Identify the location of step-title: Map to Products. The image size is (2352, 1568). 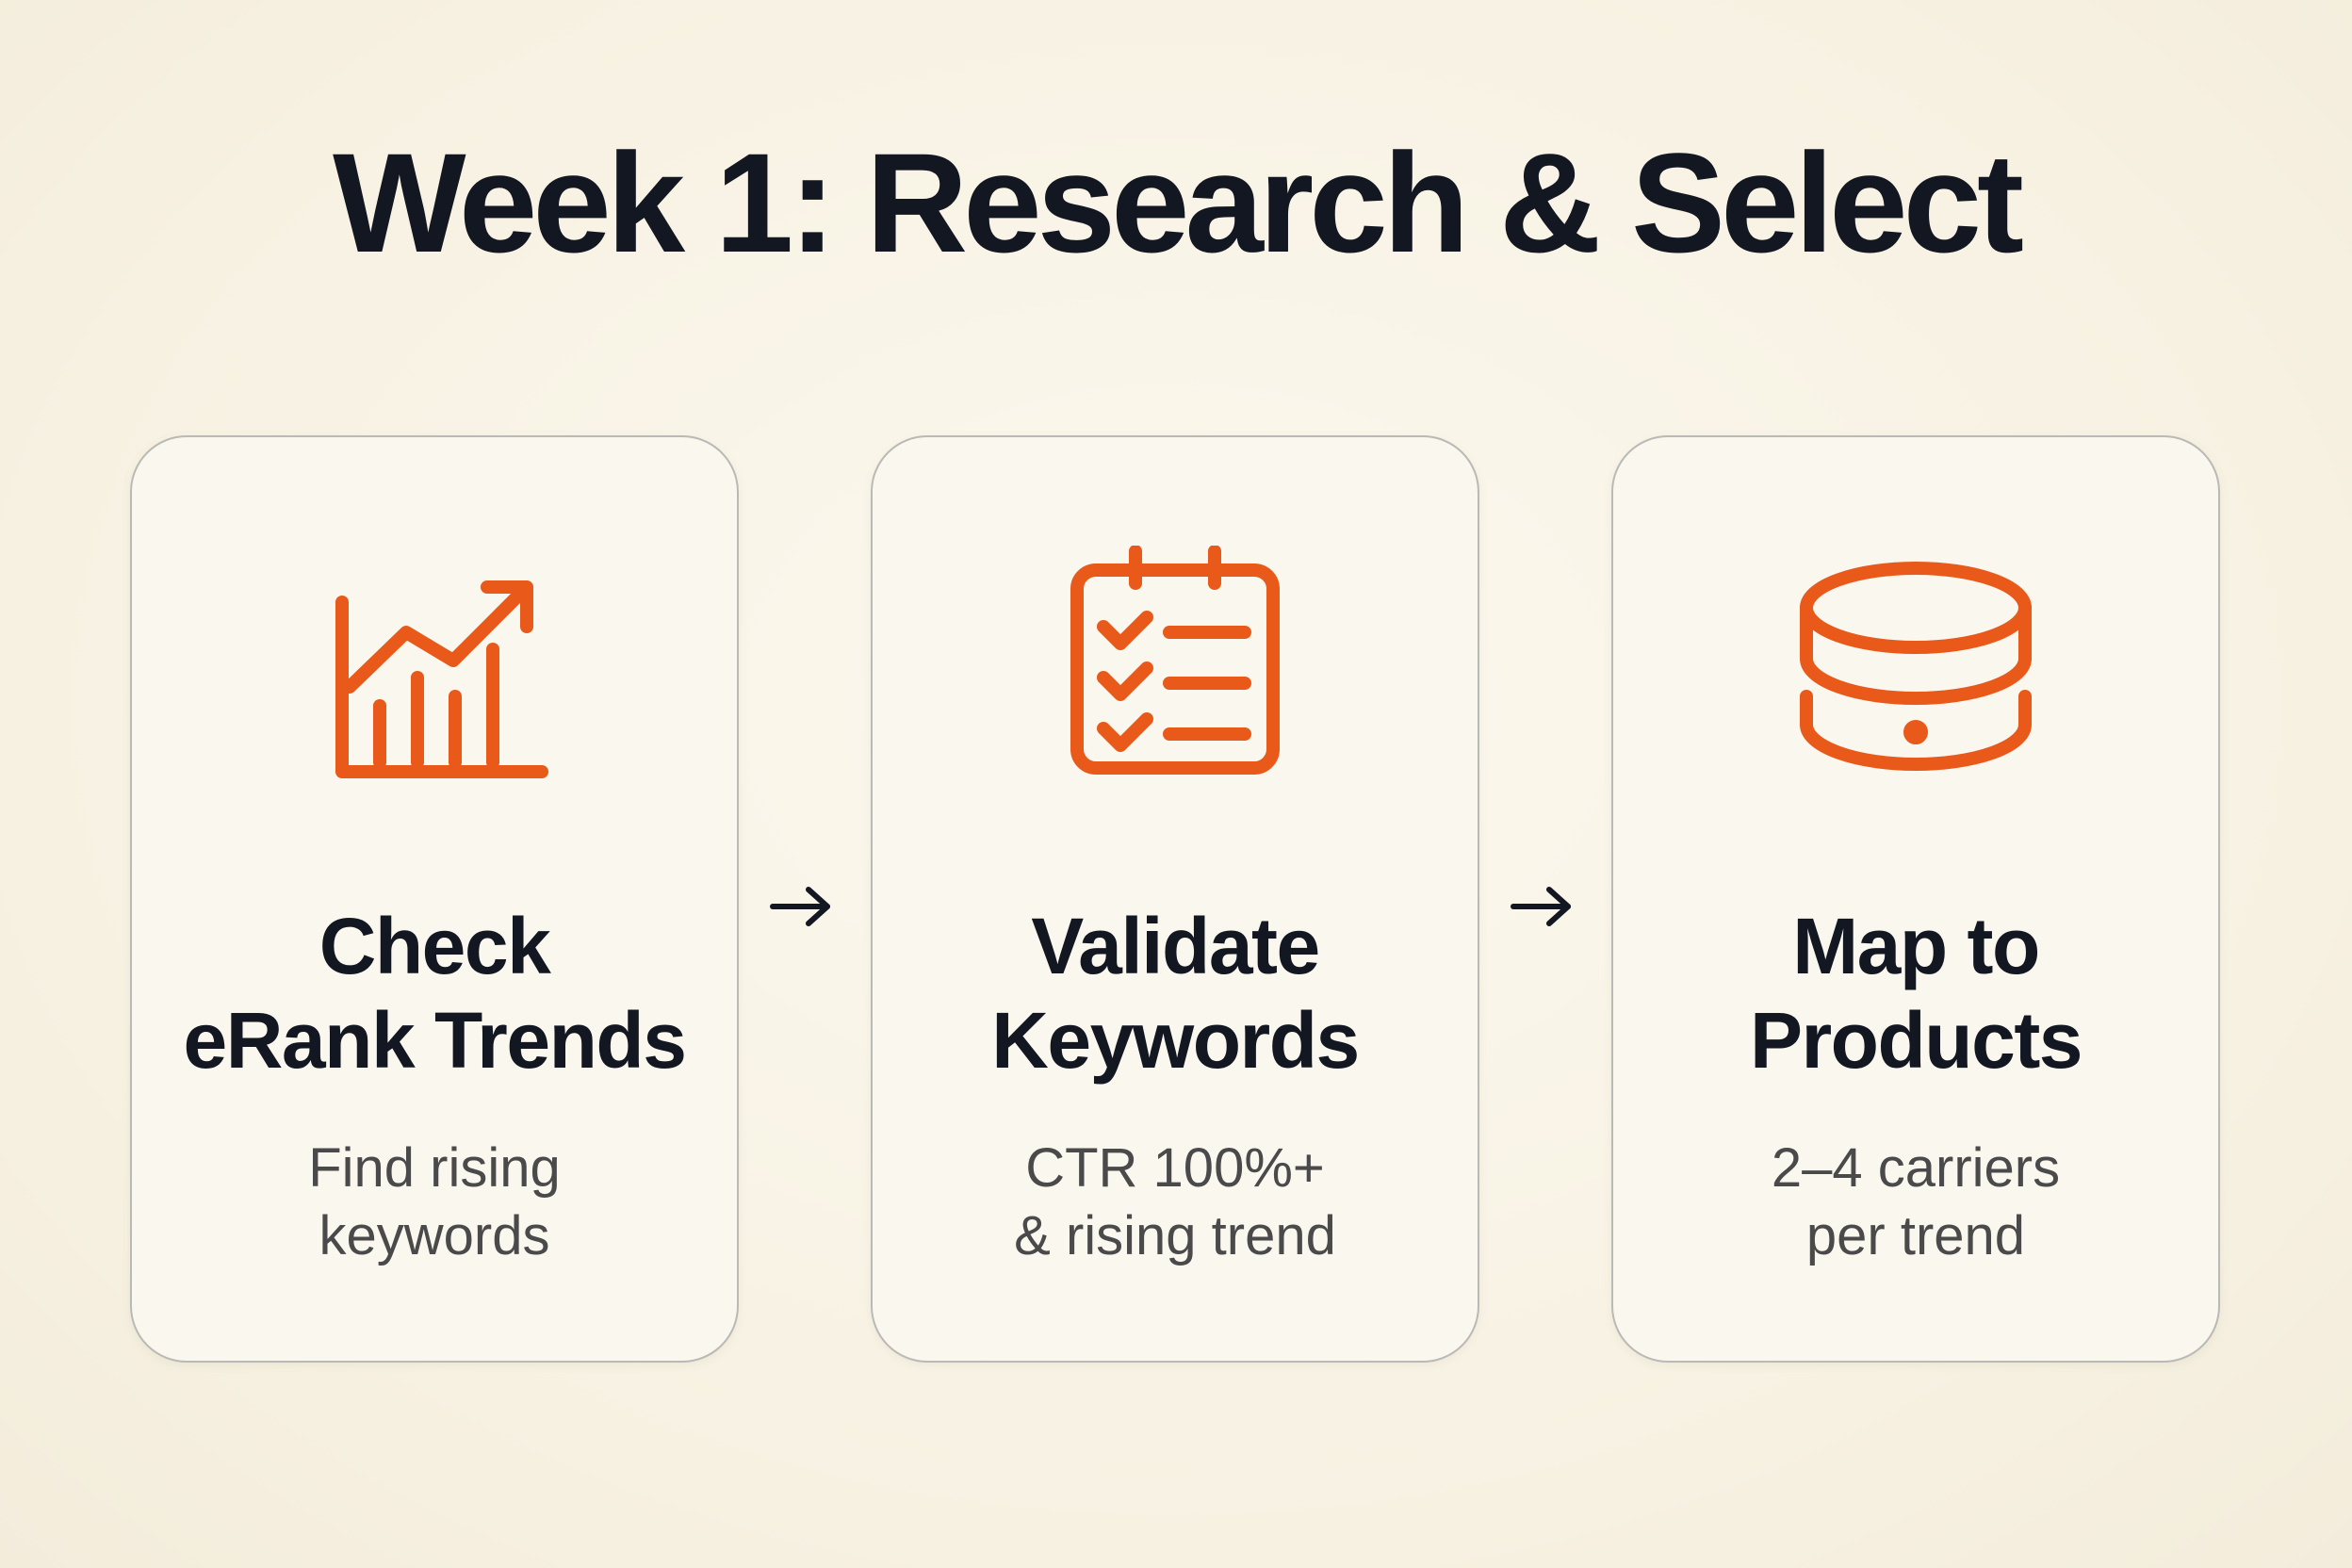
(1915, 993).